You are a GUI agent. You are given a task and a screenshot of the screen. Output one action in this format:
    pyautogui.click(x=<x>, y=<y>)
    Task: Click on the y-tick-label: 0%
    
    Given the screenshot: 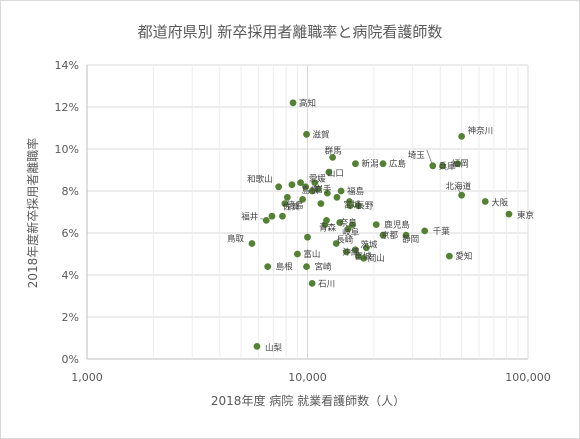 What is the action you would take?
    pyautogui.click(x=70, y=359)
    